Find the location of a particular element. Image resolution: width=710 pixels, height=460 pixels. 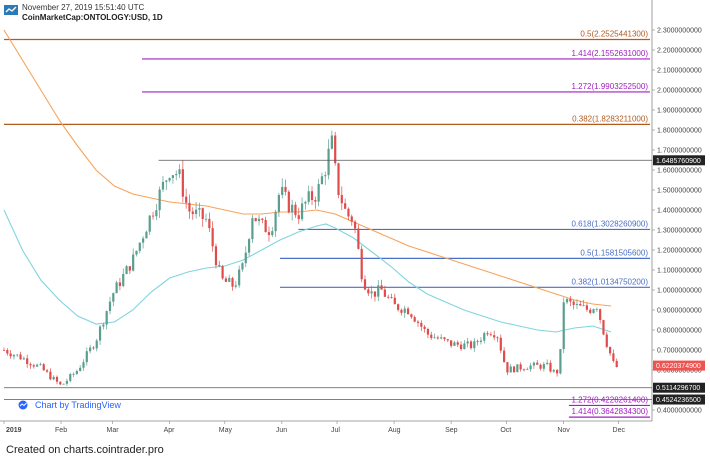

price-tag-label: 0.4524236500 is located at coordinates (678, 400).